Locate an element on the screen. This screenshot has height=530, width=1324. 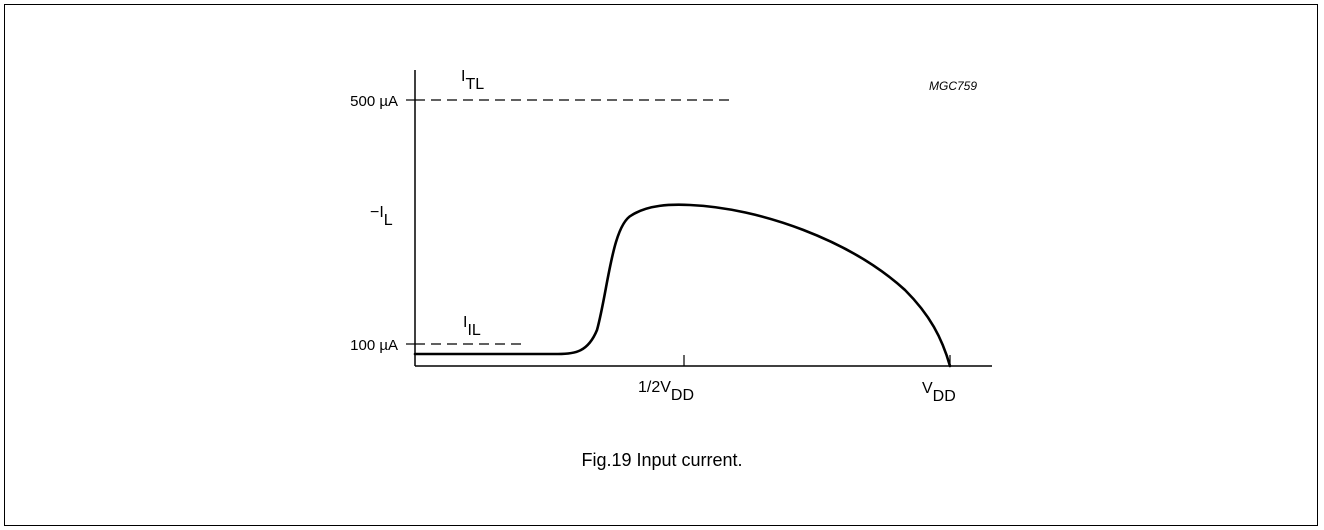
minus-il-sub: L is located at coordinates (388, 220).